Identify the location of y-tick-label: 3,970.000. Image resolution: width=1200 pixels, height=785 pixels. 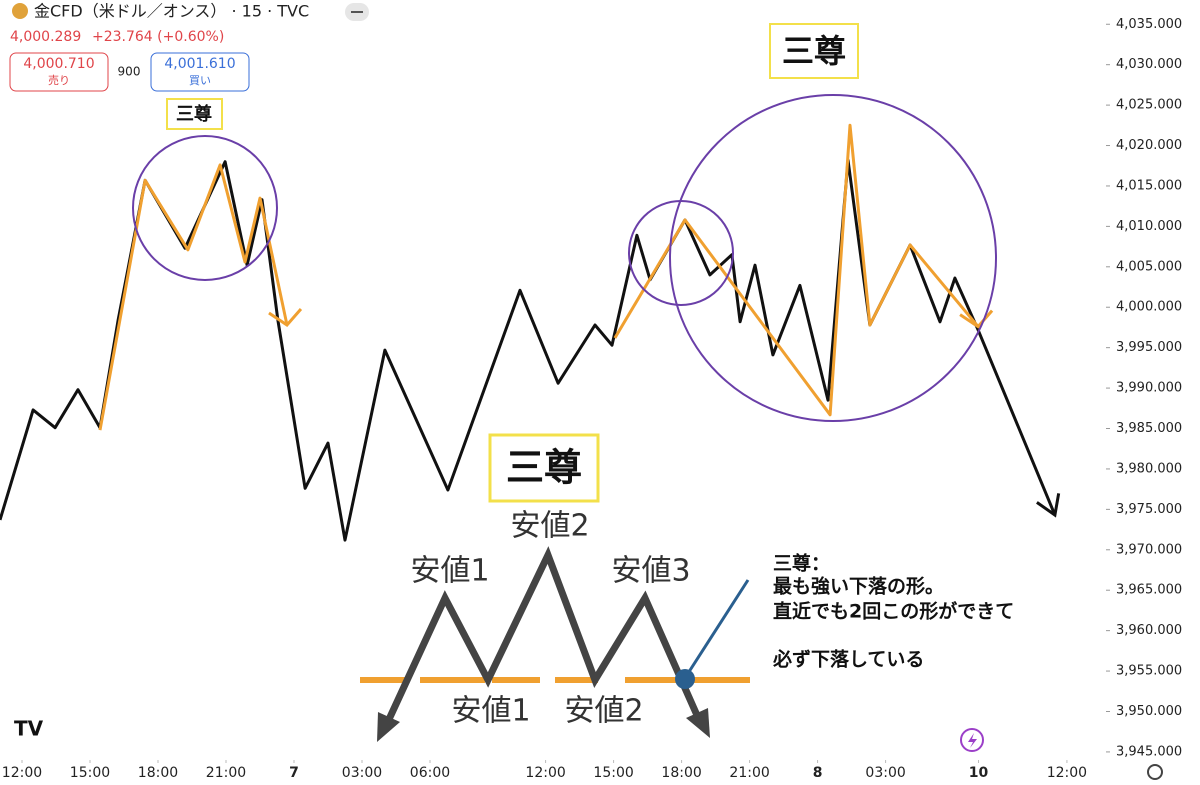
(1149, 549).